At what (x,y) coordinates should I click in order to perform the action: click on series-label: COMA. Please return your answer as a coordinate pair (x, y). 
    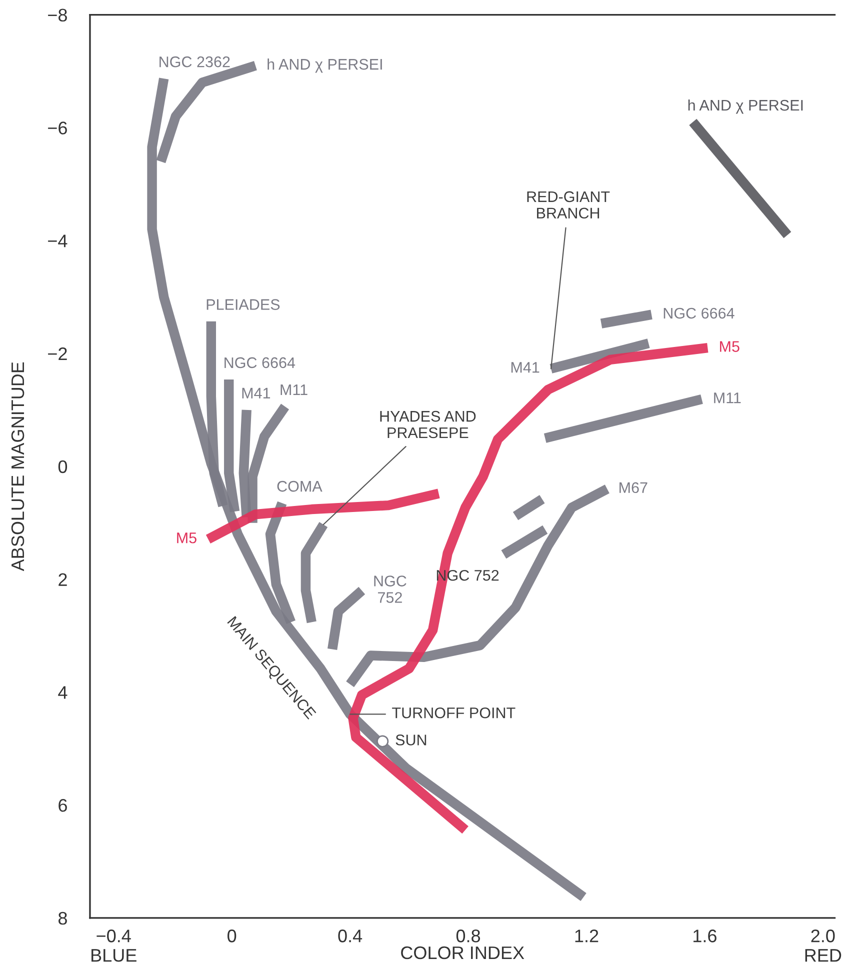
    Looking at the image, I should click on (299, 486).